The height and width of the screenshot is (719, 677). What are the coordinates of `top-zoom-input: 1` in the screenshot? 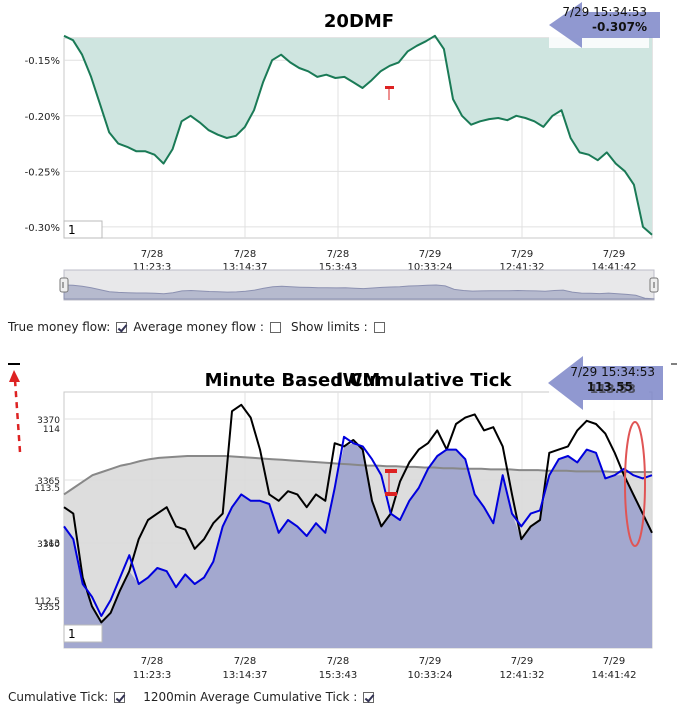 It's located at (83, 229).